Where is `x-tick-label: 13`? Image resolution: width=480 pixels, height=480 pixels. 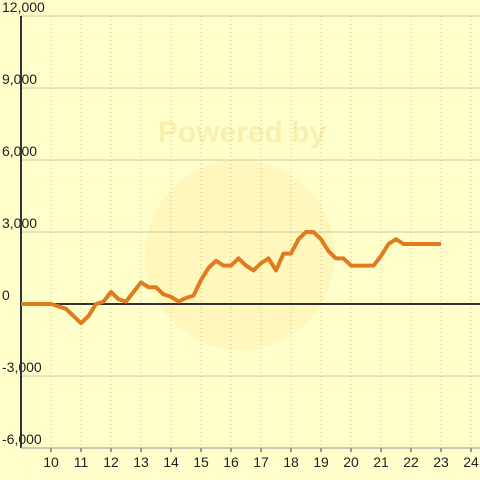 x-tick-label: 13 is located at coordinates (141, 462).